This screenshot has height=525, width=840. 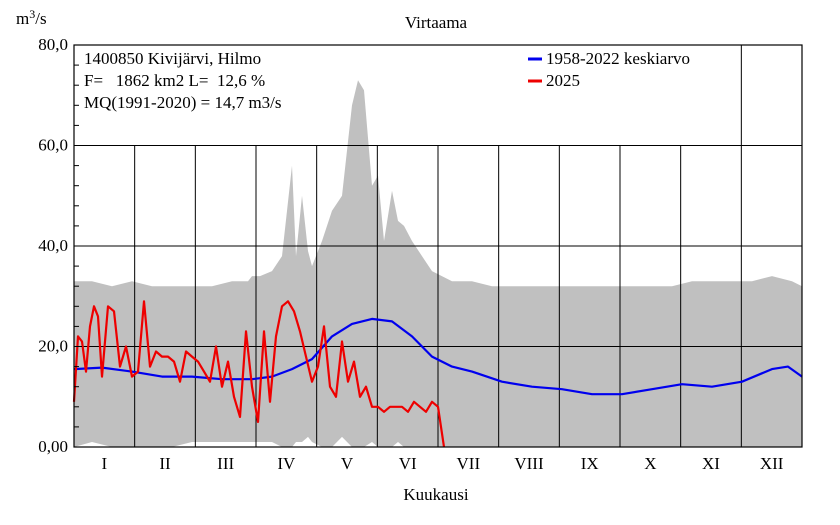 What do you see at coordinates (347, 463) in the screenshot?
I see `x-tick-label: V` at bounding box center [347, 463].